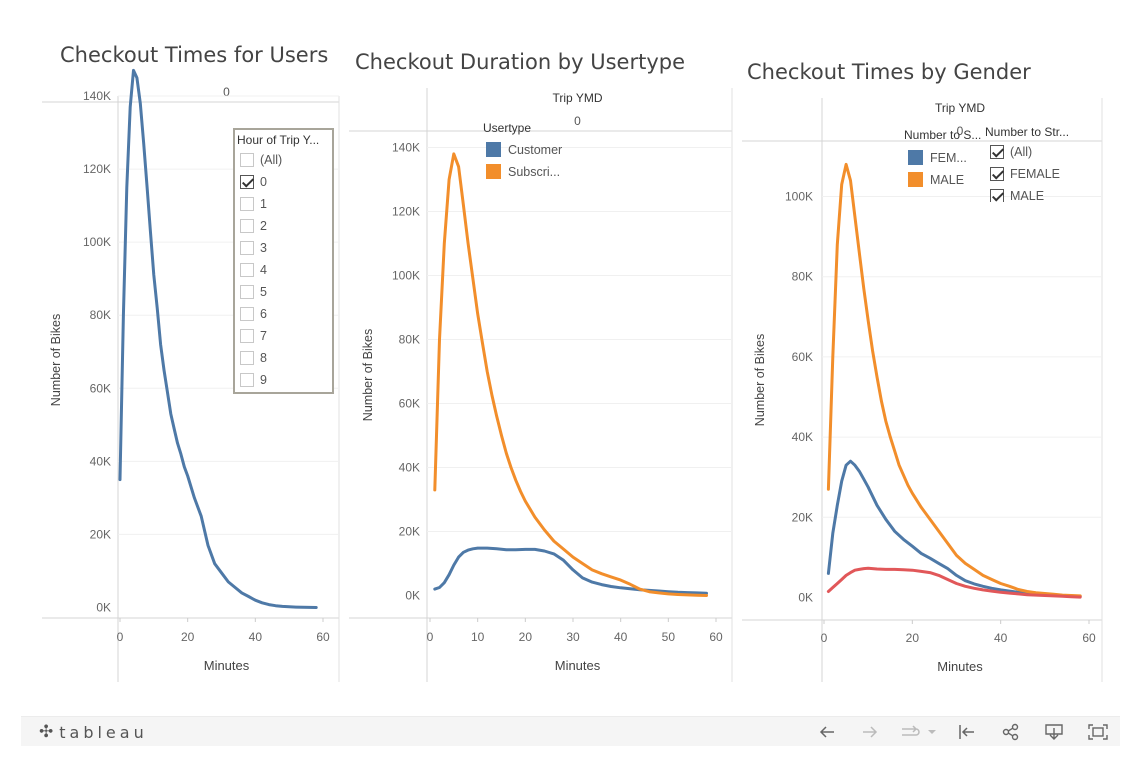 The height and width of the screenshot is (761, 1136). Describe the element at coordinates (56, 360) in the screenshot. I see `users-y-axis-label: Number of Bikes` at that location.